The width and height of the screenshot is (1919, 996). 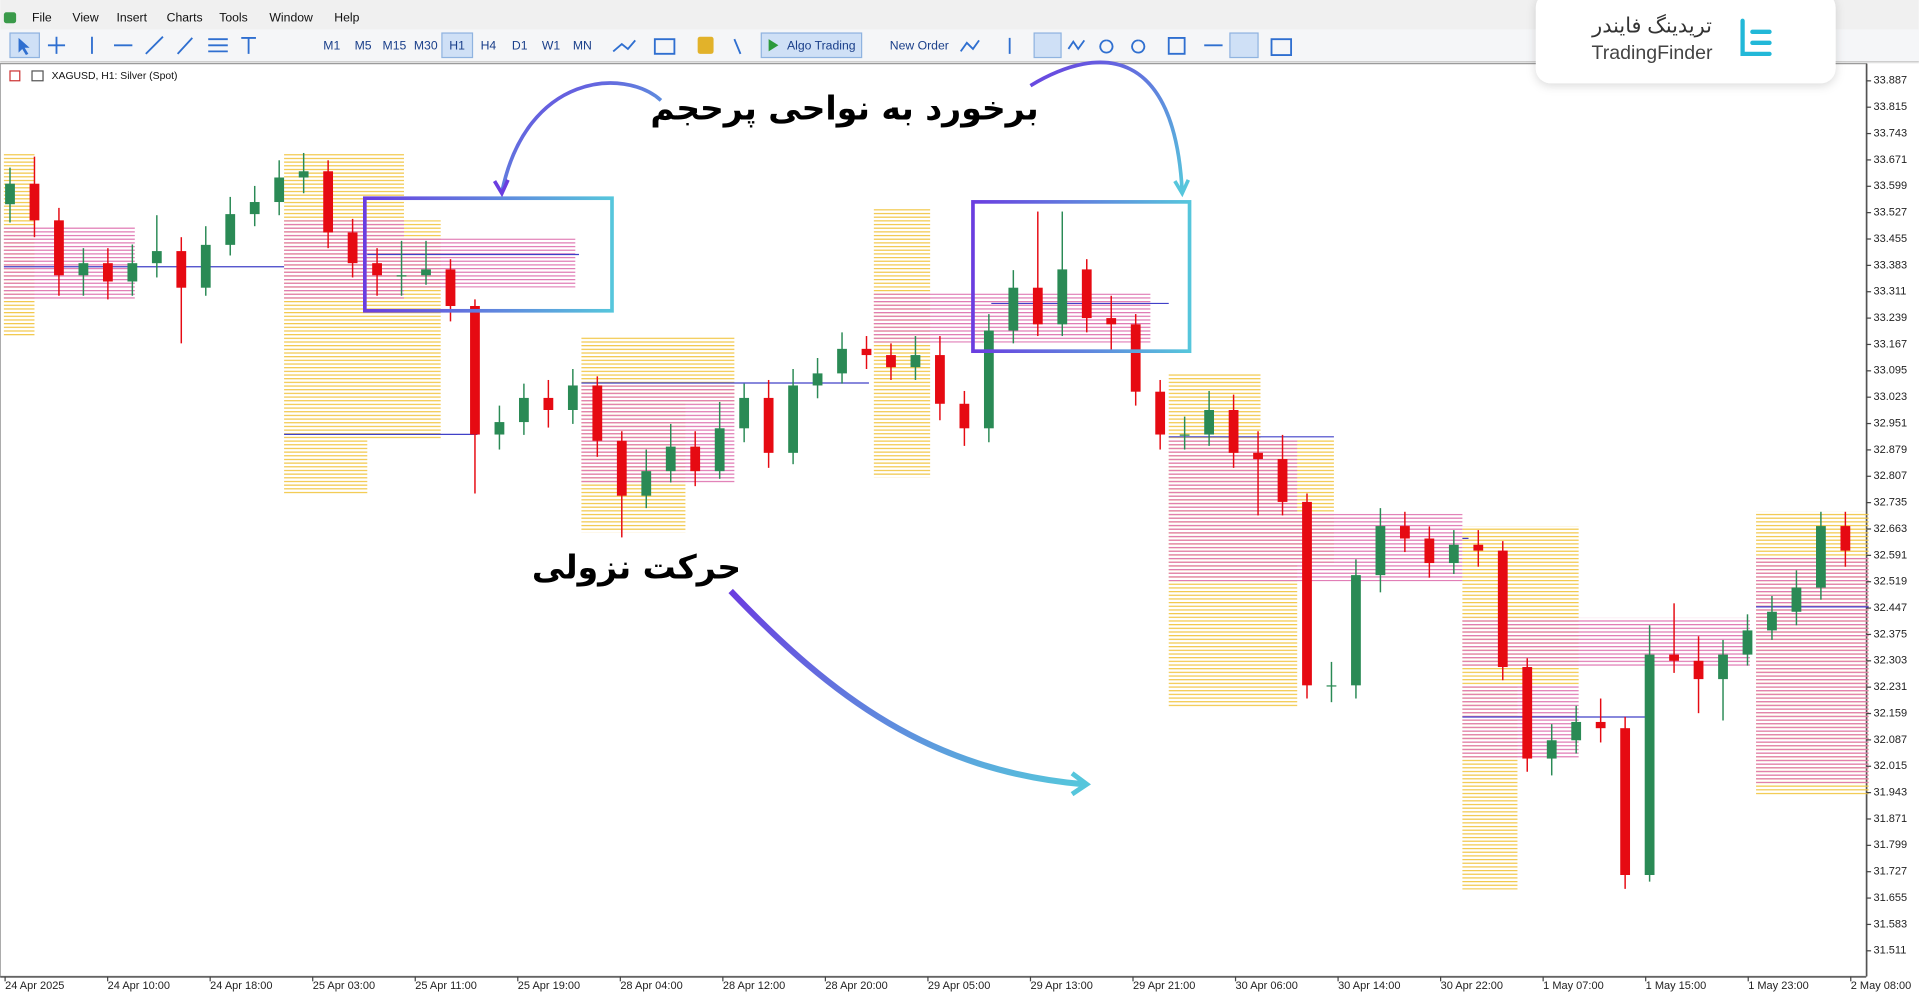 I want to click on menu-item: Tools, so click(x=233, y=18).